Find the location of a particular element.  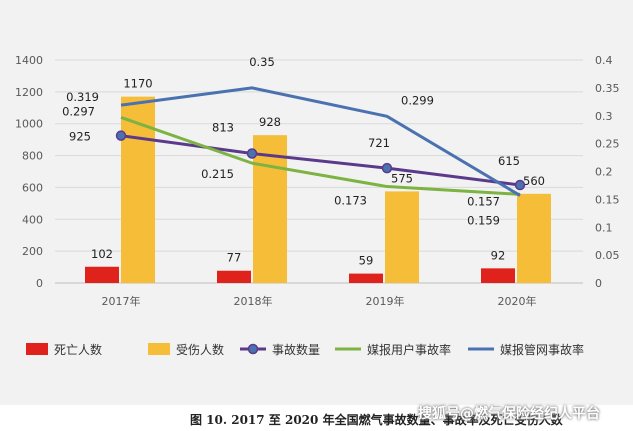

watermark: 搜狐号@燃气保险经纪人平台 is located at coordinates (509, 414).